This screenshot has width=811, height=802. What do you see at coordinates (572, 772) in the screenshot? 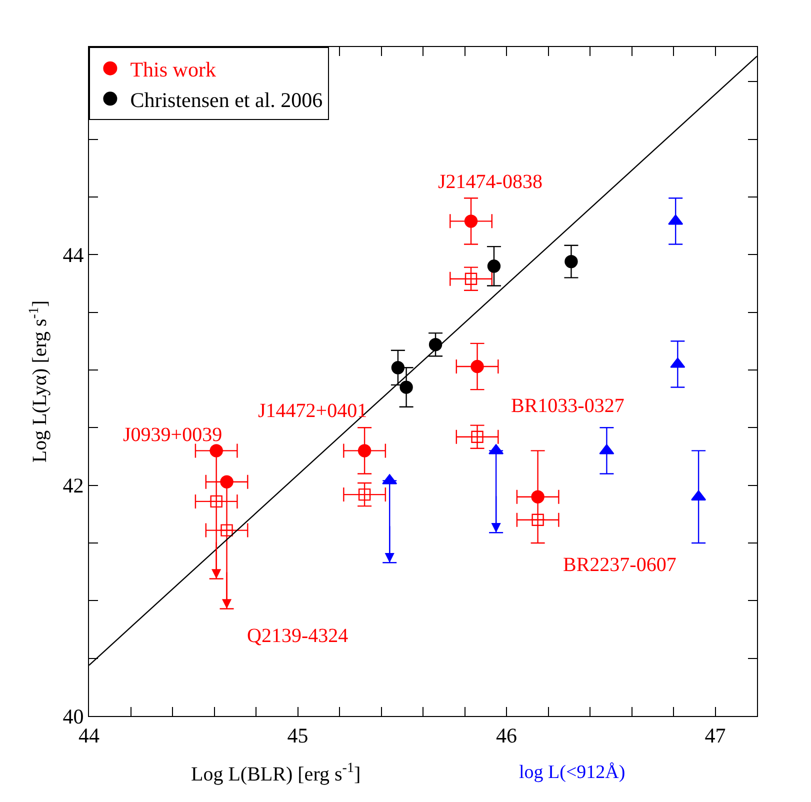
I see `text: log L(<912Å)` at bounding box center [572, 772].